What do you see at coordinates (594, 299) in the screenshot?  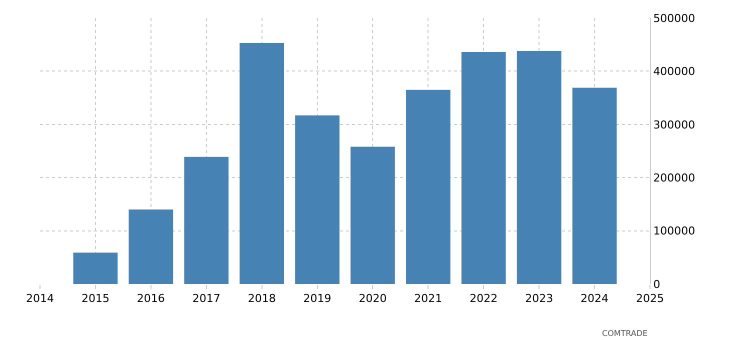 I see `x-tick-label: 2024` at bounding box center [594, 299].